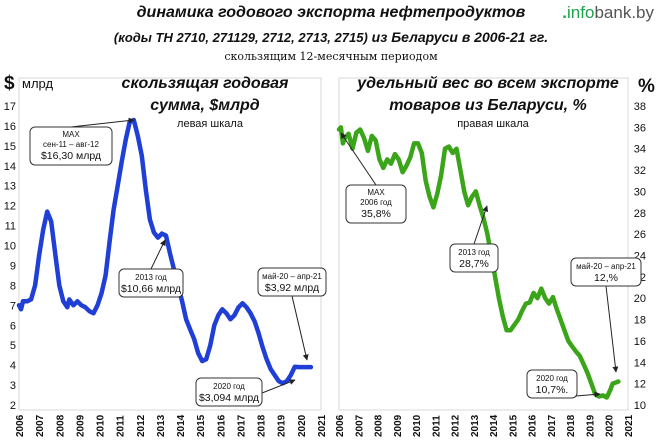 The height and width of the screenshot is (443, 662). I want to click on y-tick-label: 3, so click(13, 386).